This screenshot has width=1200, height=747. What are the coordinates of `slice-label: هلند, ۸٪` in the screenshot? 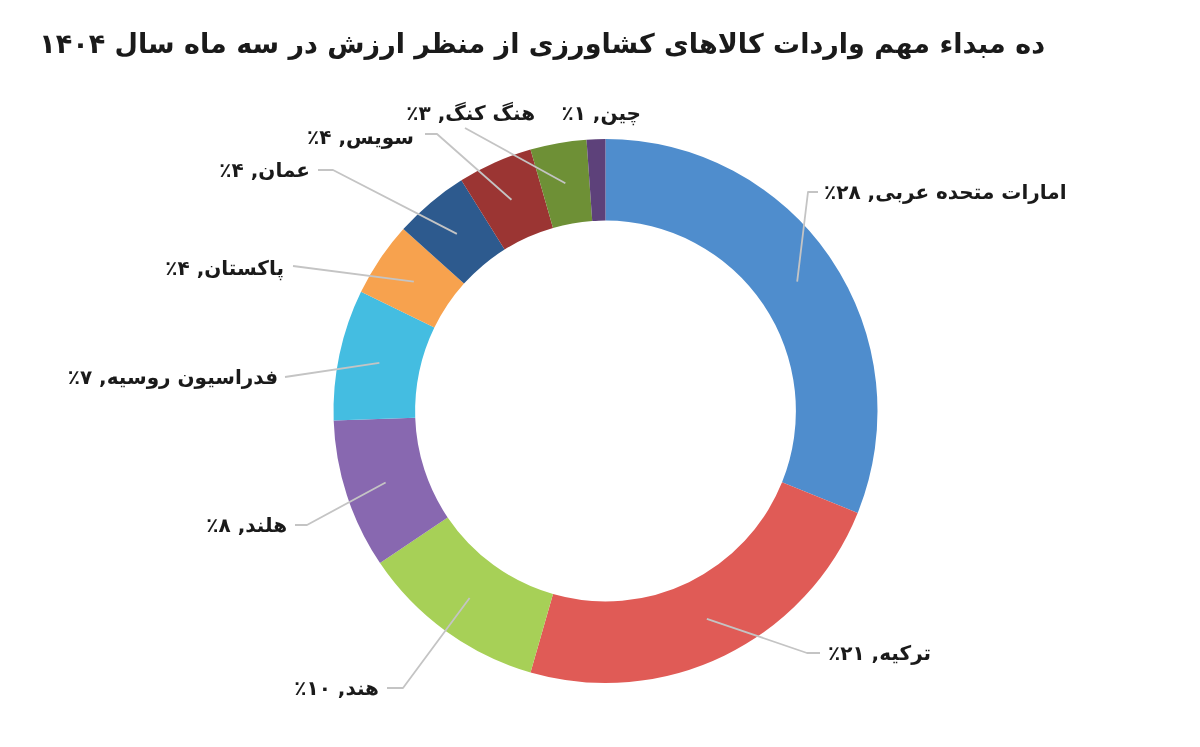 It's located at (246, 525).